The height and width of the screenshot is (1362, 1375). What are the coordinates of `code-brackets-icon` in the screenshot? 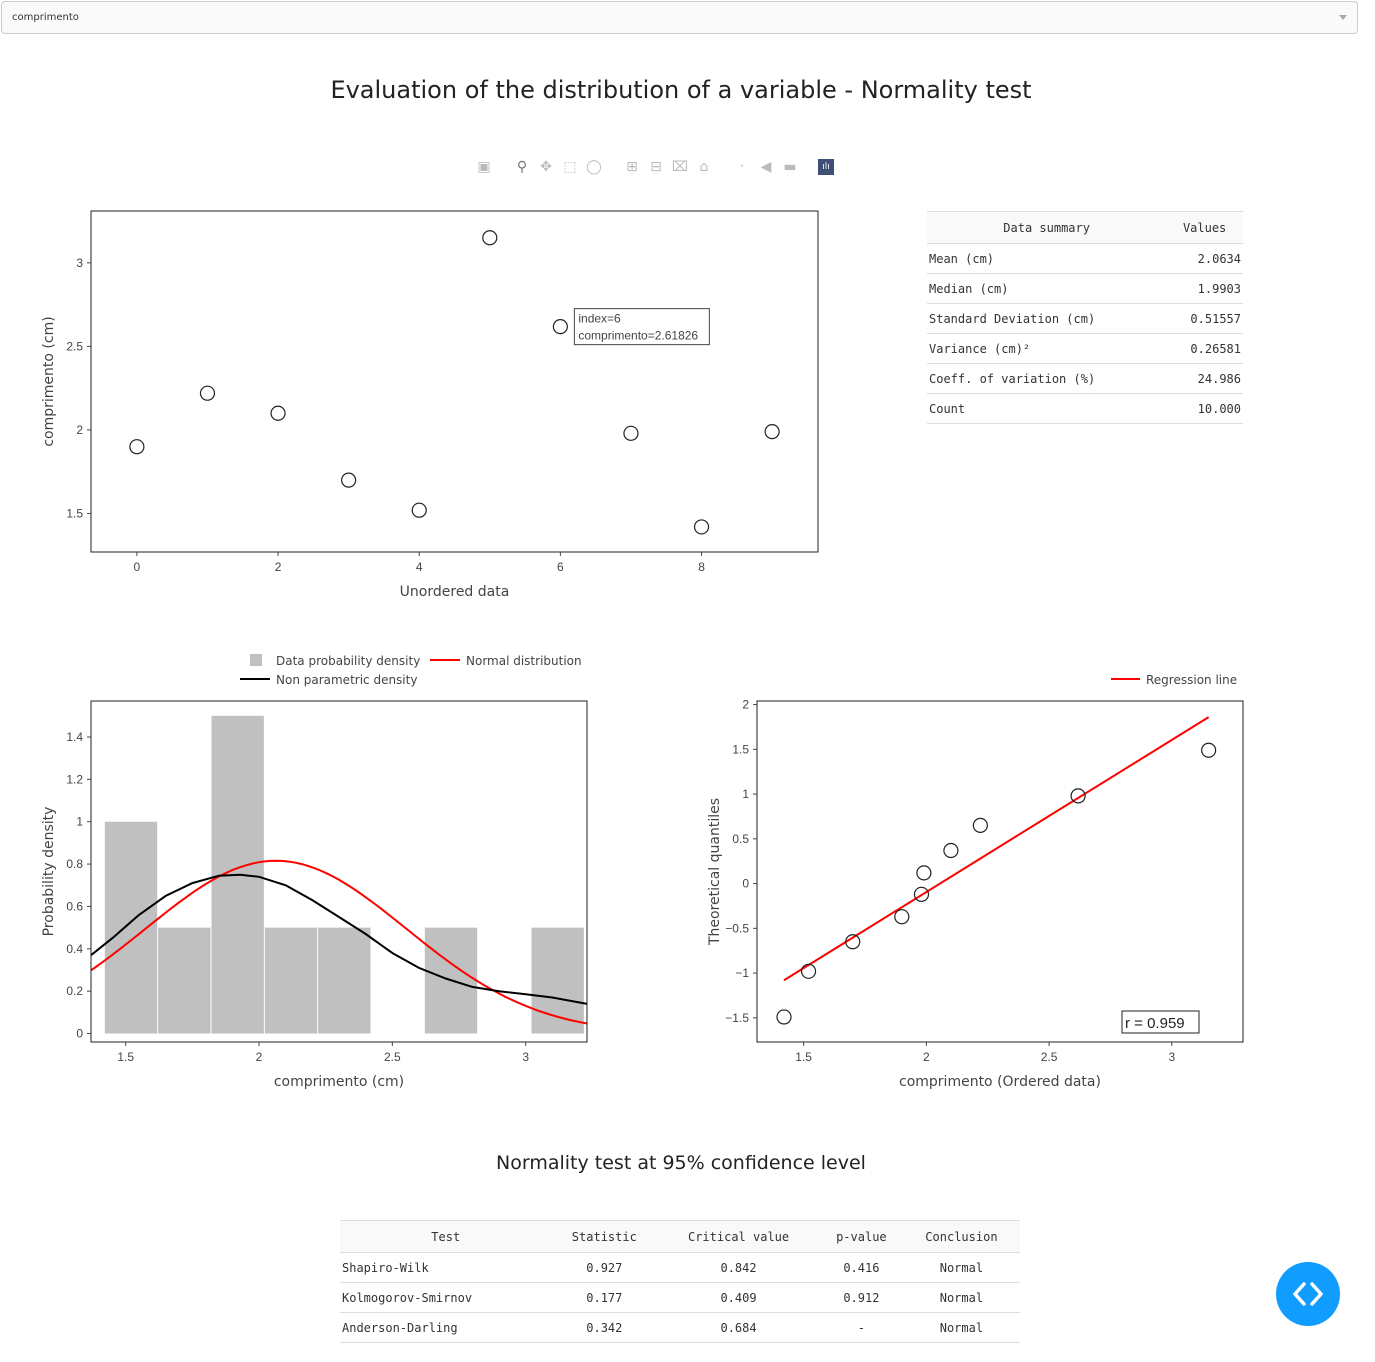 It's located at (1308, 1294).